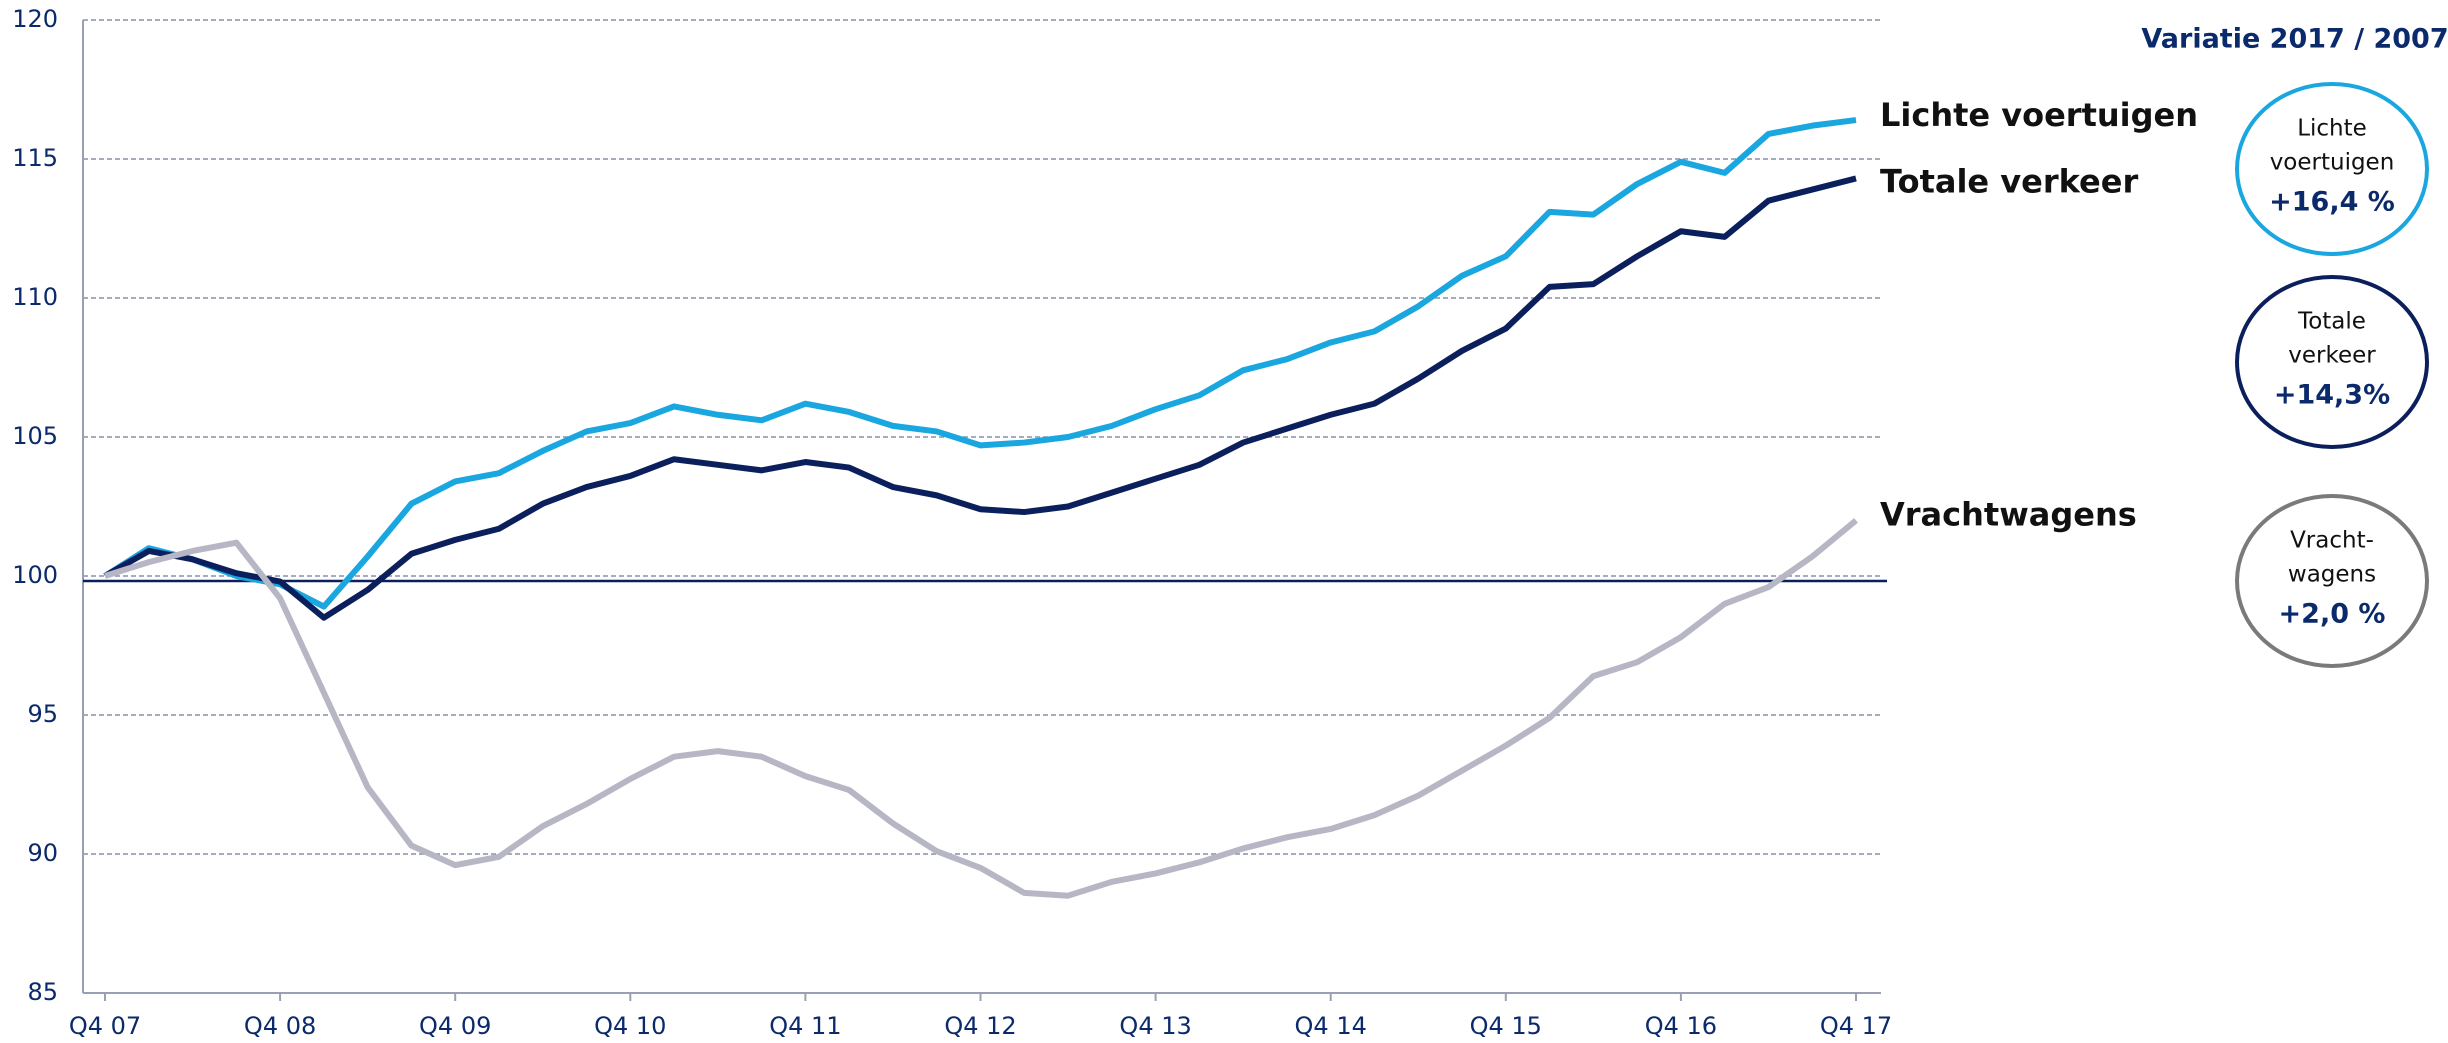 The width and height of the screenshot is (2448, 1043). Describe the element at coordinates (2009, 181) in the screenshot. I see `series-label: Totale verkeer` at that location.